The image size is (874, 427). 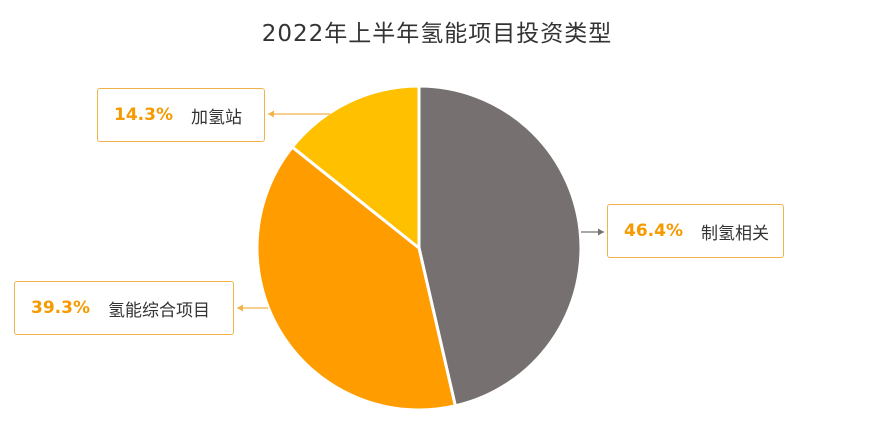 What do you see at coordinates (355, 167) in the screenshot?
I see `pie-slice-hydrogen-station` at bounding box center [355, 167].